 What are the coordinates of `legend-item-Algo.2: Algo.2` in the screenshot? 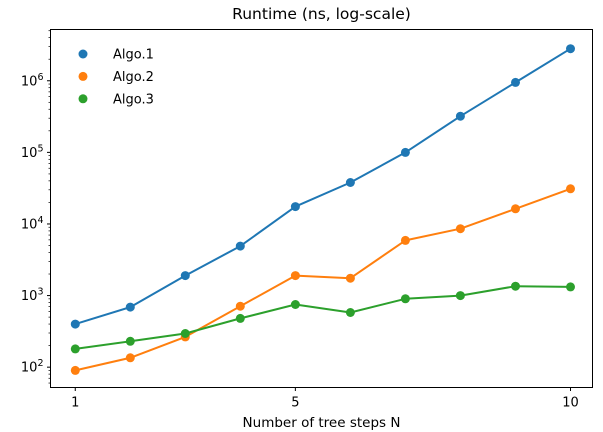 It's located at (116, 77).